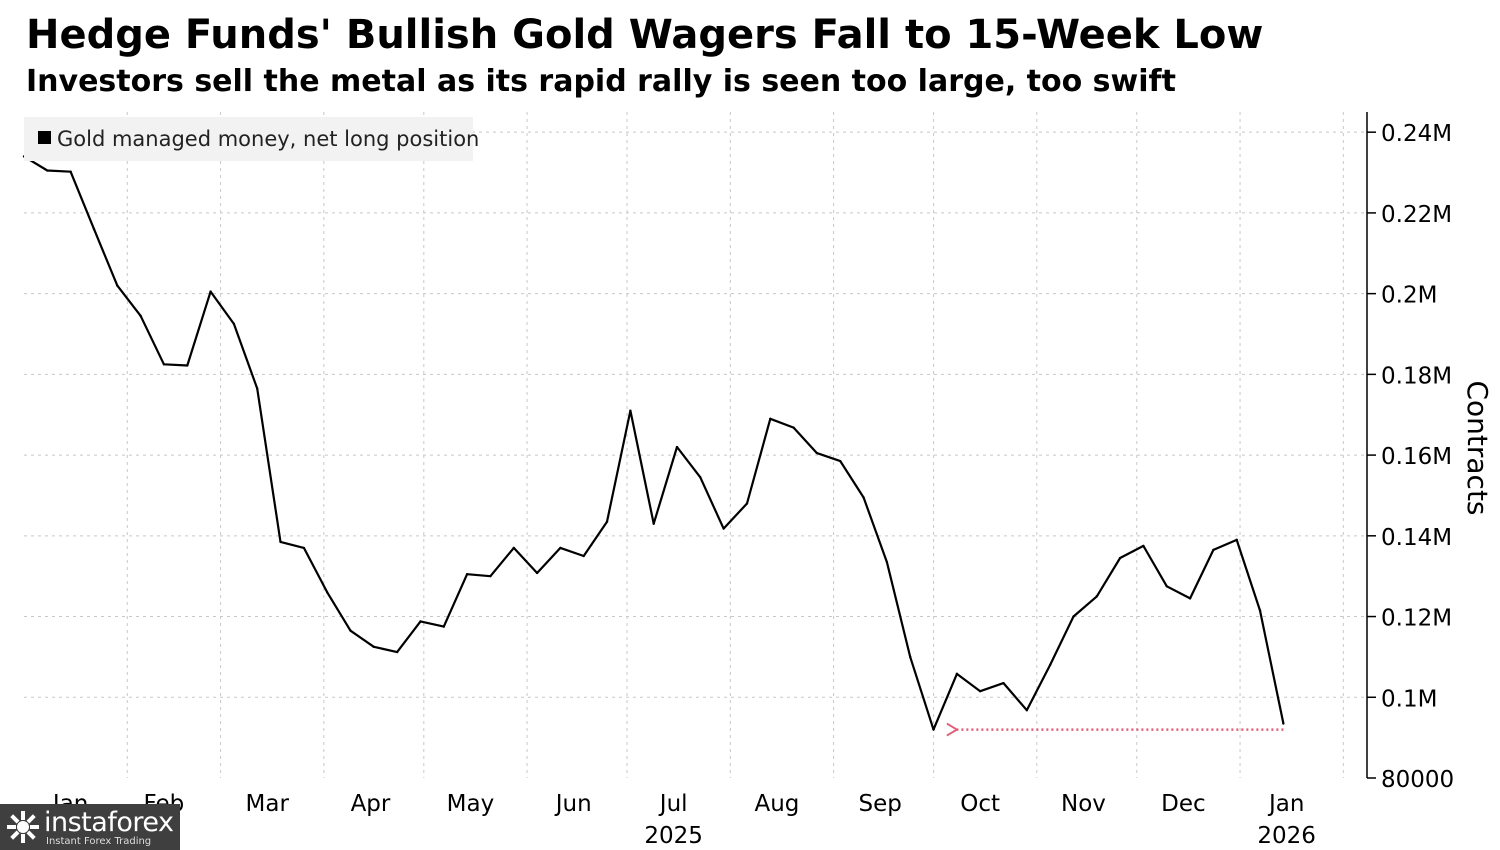 This screenshot has width=1500, height=850. Describe the element at coordinates (99, 841) in the screenshot. I see `watermark-tagline: Instant Forex Trading` at that location.